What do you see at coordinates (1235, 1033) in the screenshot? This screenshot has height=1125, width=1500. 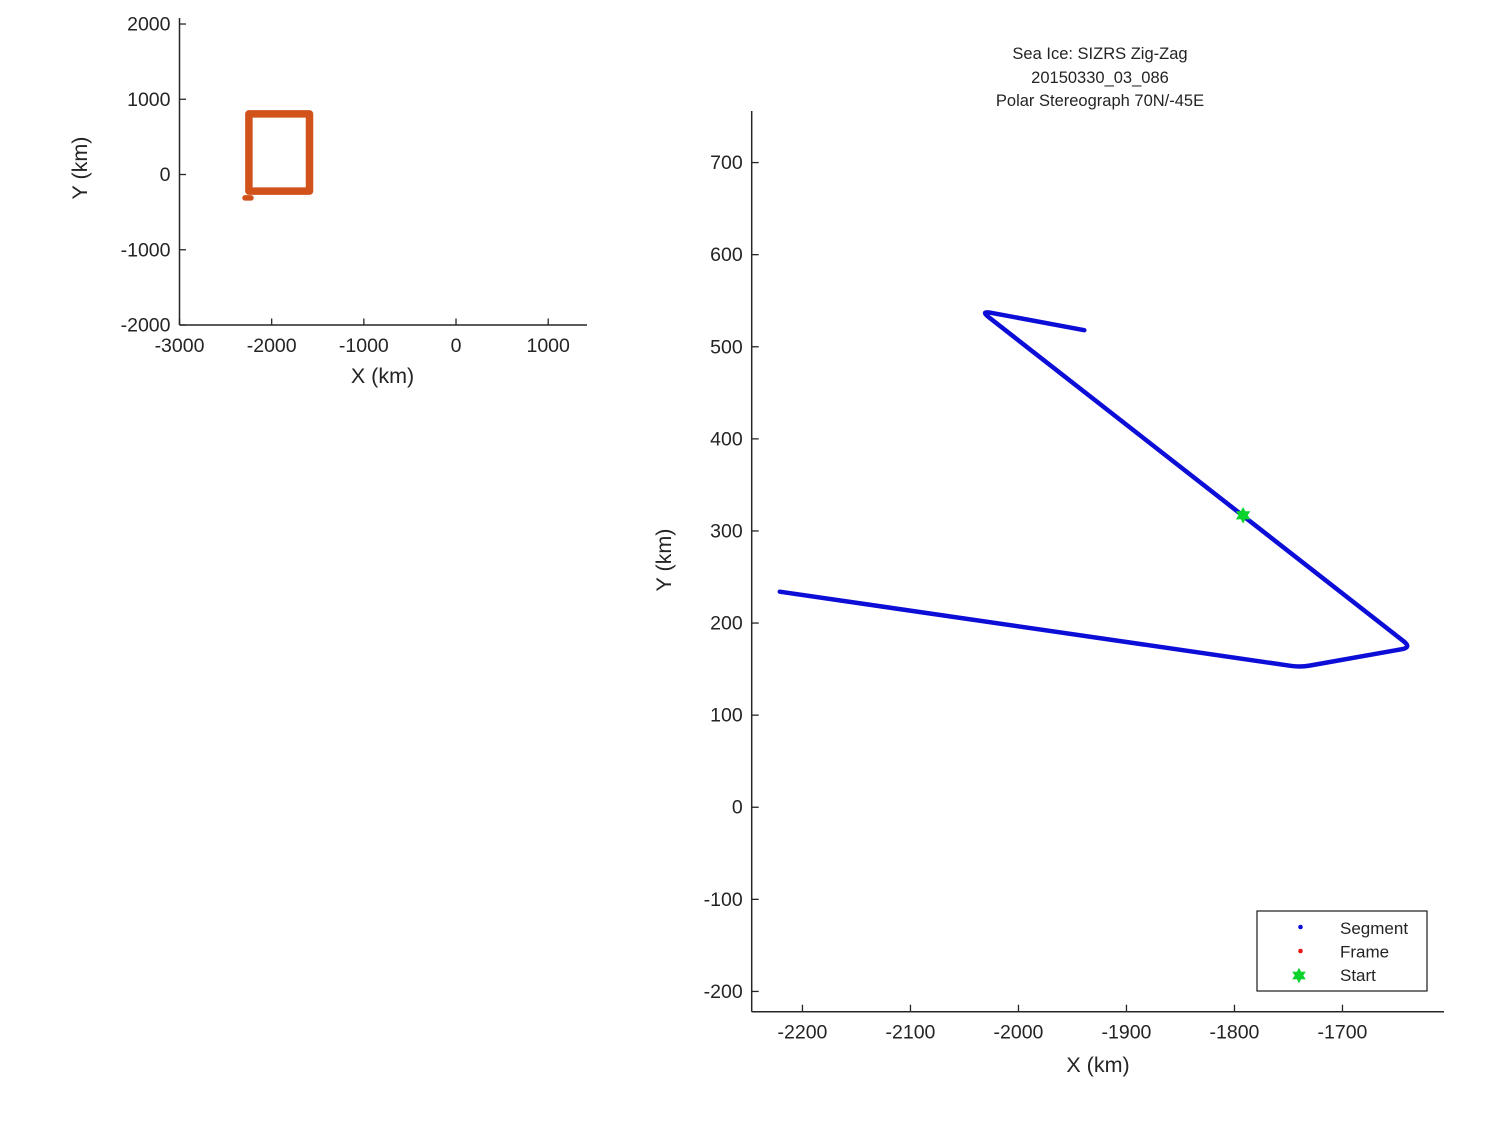 I see `track_plot-x-tick-label: -1800` at bounding box center [1235, 1033].